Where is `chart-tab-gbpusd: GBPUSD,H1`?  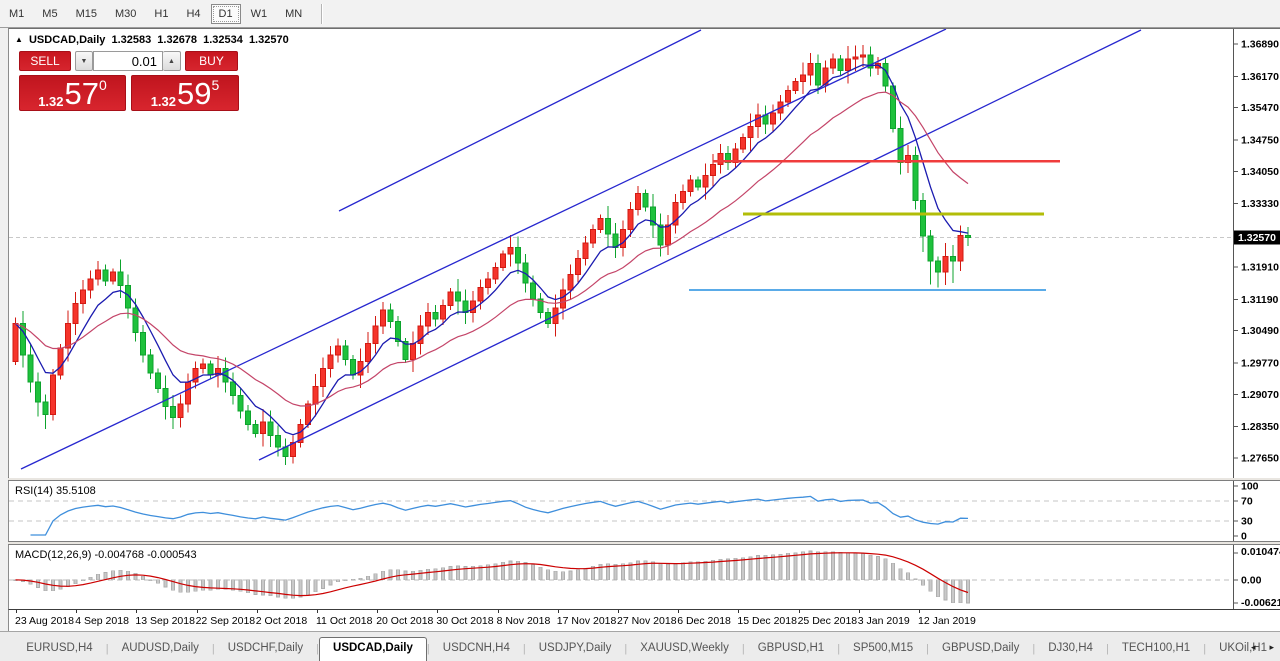 chart-tab-gbpusd: GBPUSD,H1 is located at coordinates (791, 648).